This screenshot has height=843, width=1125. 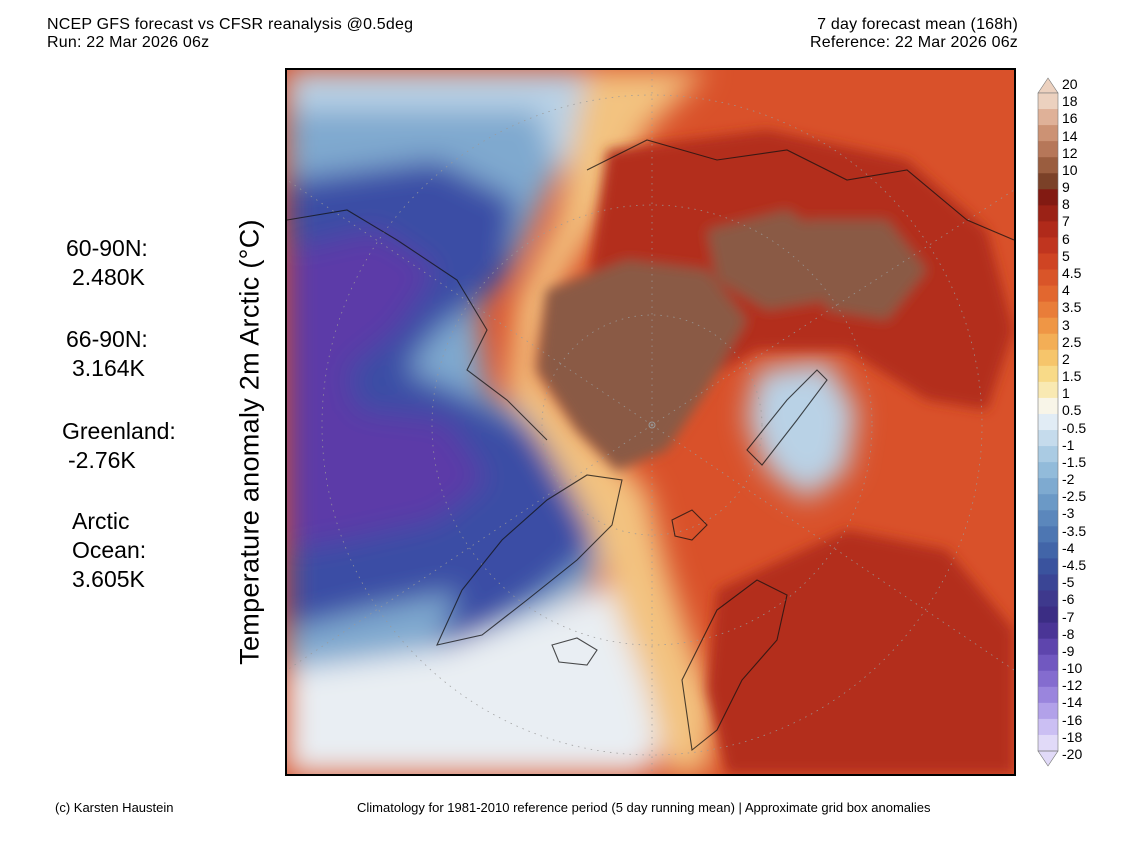 What do you see at coordinates (1068, 582) in the screenshot?
I see `colorbar-tick-label: -5` at bounding box center [1068, 582].